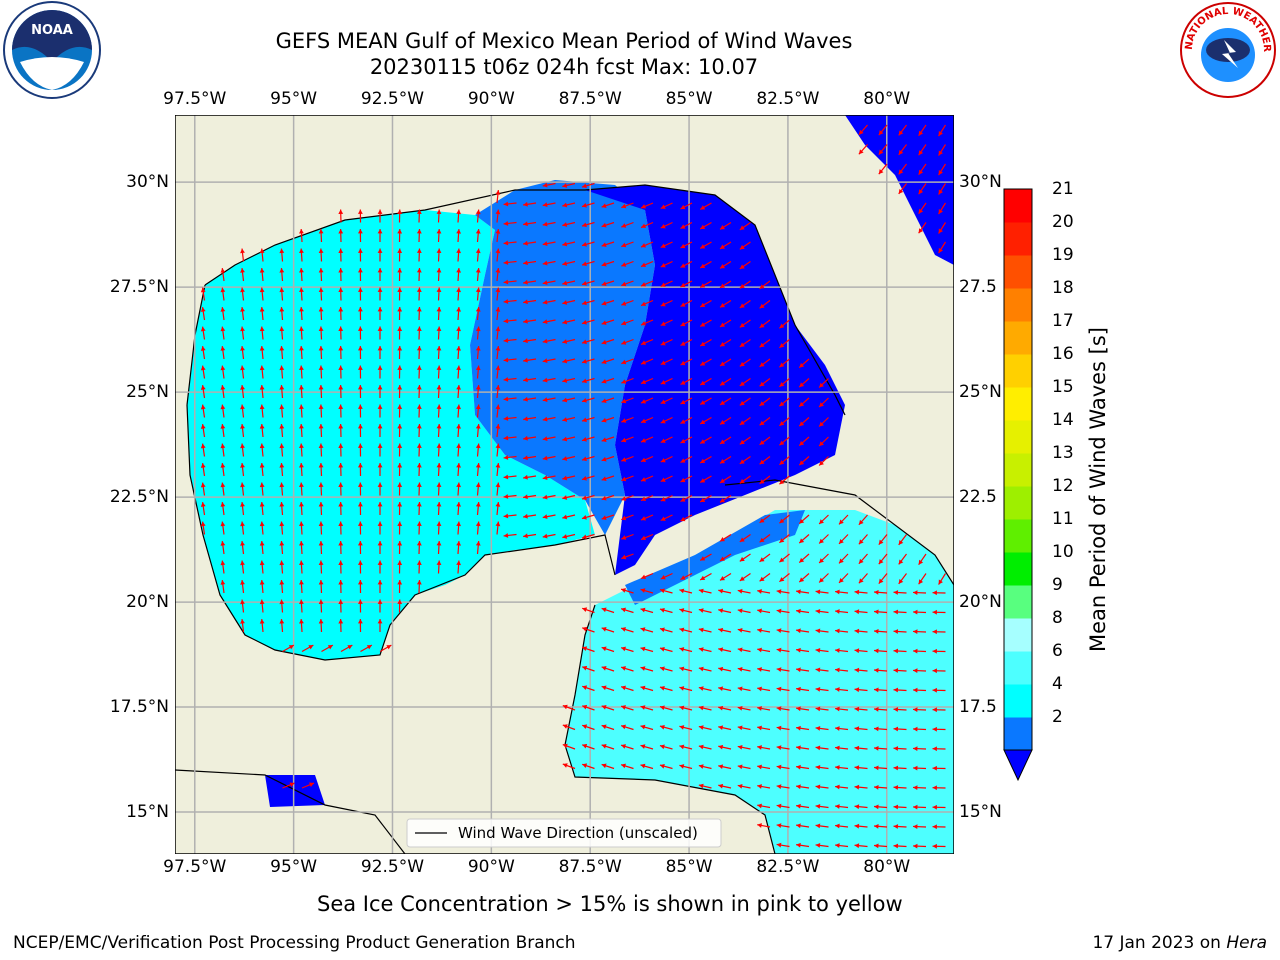  What do you see at coordinates (1246, 943) in the screenshot?
I see `footer-host: Hera` at bounding box center [1246, 943].